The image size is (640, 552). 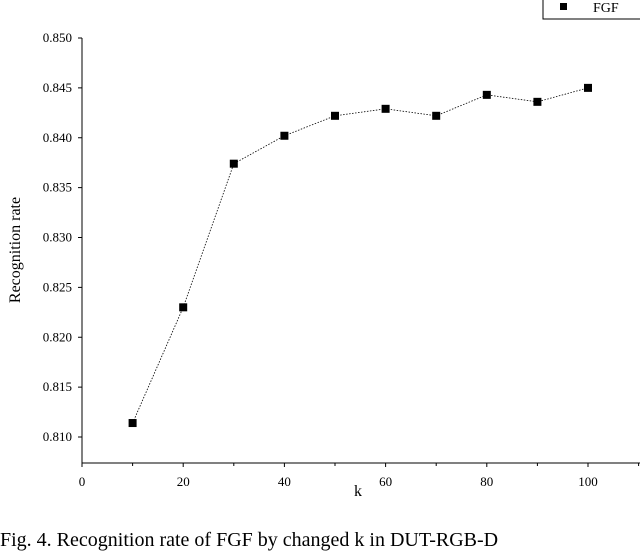 What do you see at coordinates (486, 481) in the screenshot?
I see `x-tick-label: 80` at bounding box center [486, 481].